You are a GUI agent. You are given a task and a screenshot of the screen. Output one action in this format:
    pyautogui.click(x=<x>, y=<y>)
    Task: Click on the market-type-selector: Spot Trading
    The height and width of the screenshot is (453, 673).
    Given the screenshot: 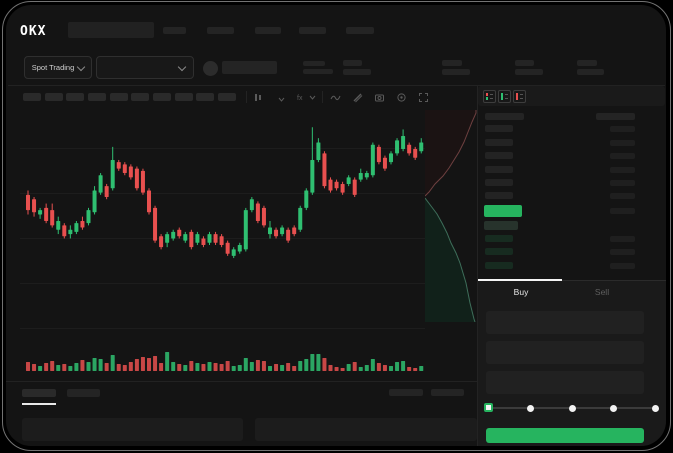 What is the action you would take?
    pyautogui.click(x=58, y=67)
    